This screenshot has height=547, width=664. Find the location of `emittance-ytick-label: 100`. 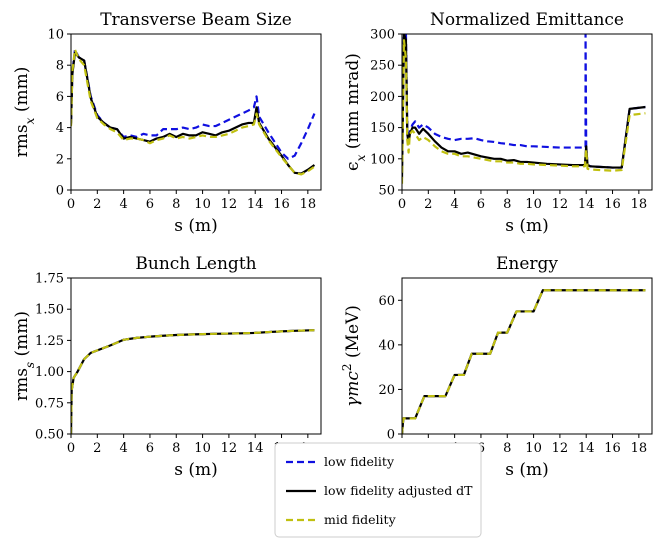

emittance-ytick-label: 100 is located at coordinates (382, 159).